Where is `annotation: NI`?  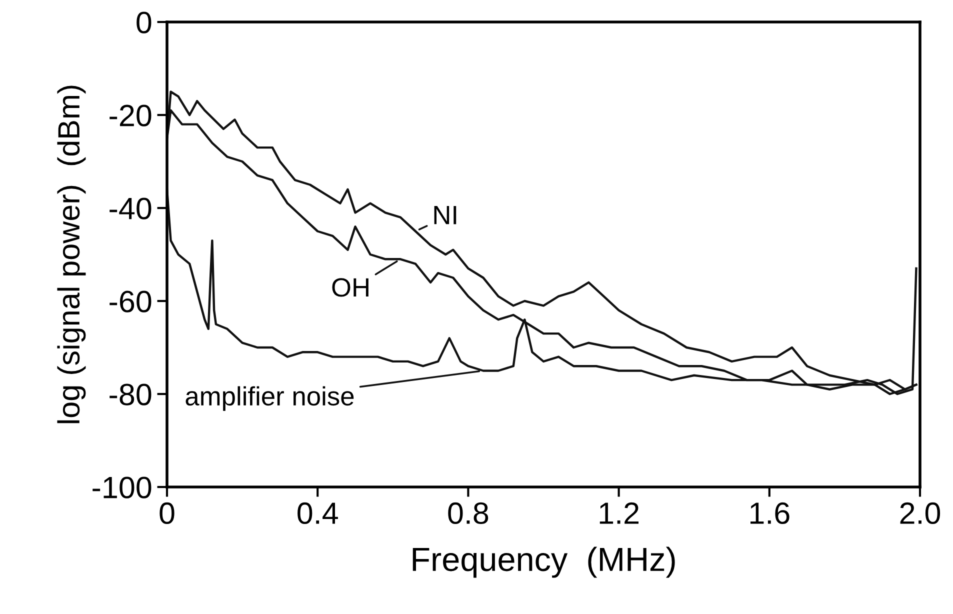 annotation: NI is located at coordinates (445, 215).